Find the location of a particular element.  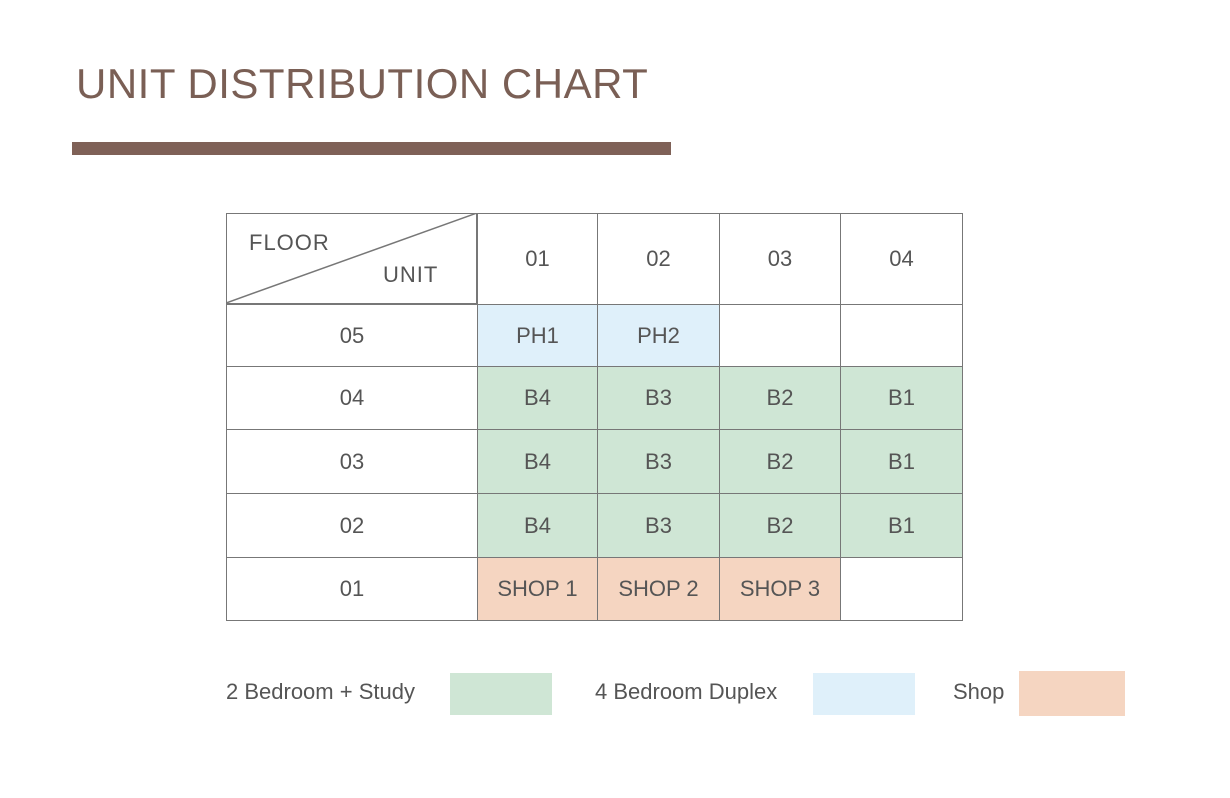

row-header: 04 is located at coordinates (352, 398).